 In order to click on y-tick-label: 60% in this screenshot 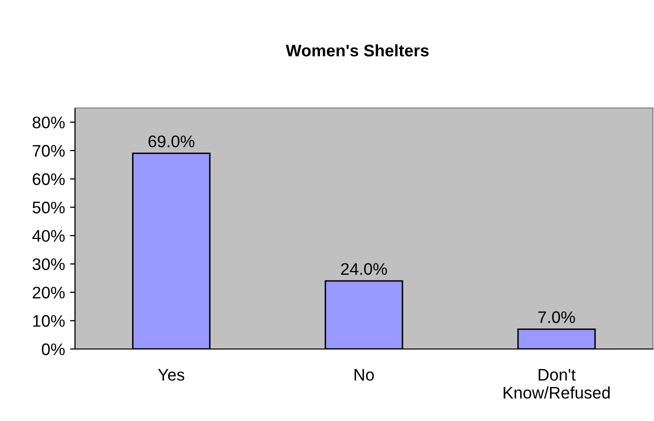, I will do `click(48, 179)`.